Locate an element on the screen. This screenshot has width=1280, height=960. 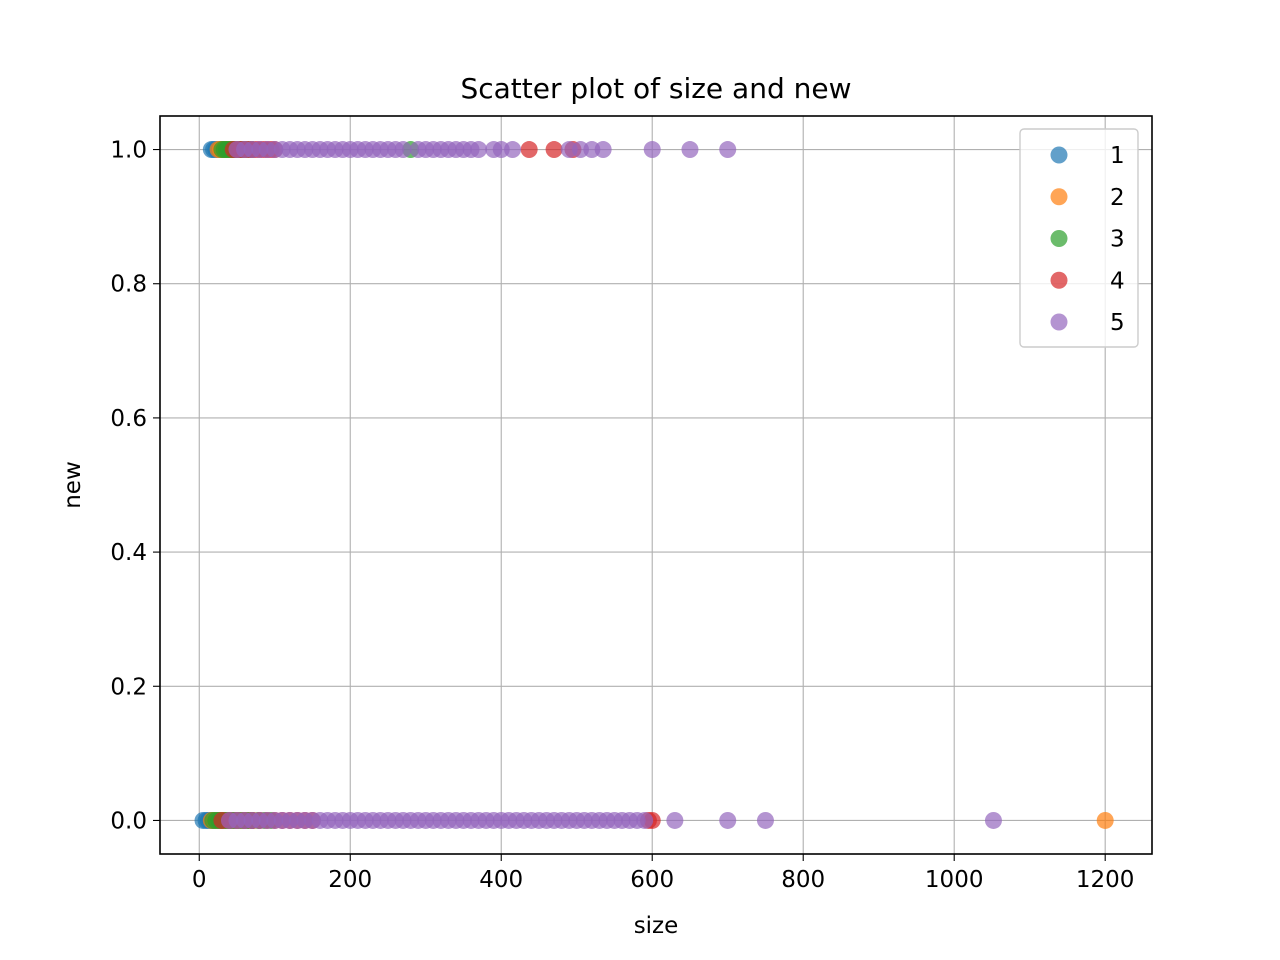
legend: 1 2 3 4 5 is located at coordinates (1079, 238).